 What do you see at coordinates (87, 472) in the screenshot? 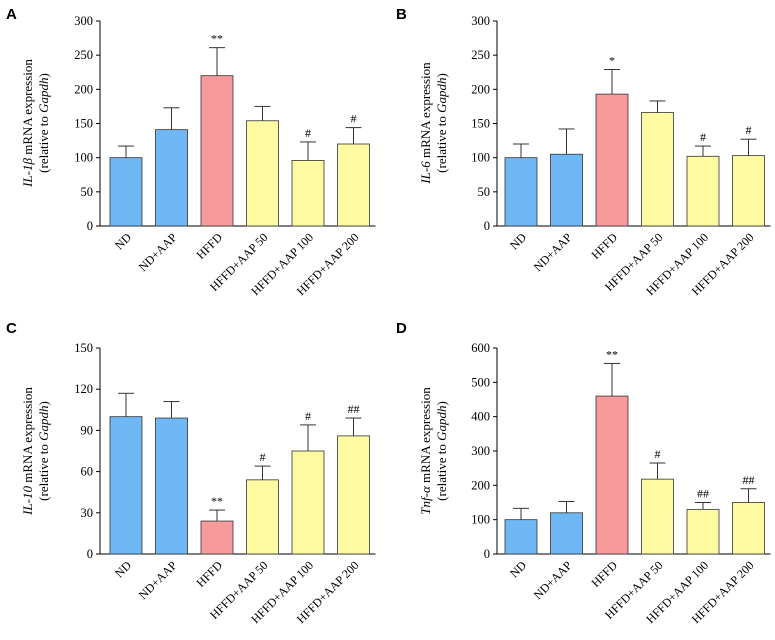
I see `y-tick-label: 60` at bounding box center [87, 472].